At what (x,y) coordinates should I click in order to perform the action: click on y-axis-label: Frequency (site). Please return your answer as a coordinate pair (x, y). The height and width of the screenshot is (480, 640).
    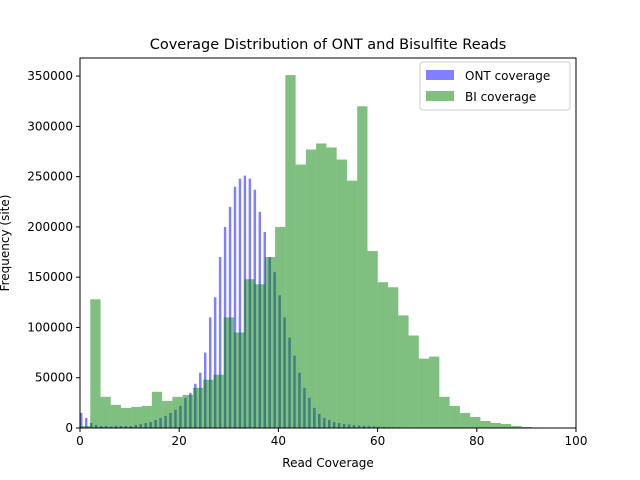
    Looking at the image, I should click on (6, 243).